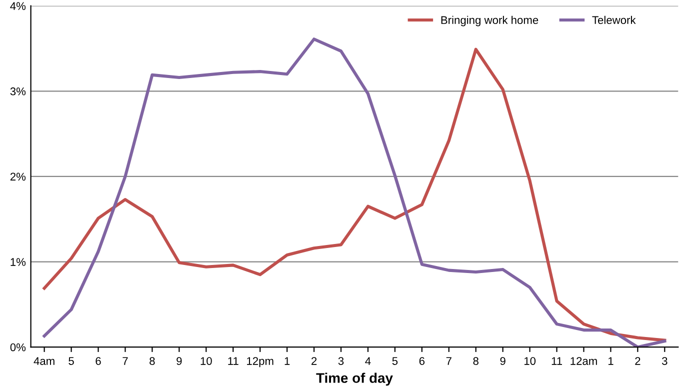 Image resolution: width=685 pixels, height=390 pixels. I want to click on y-tick-label: 4%, so click(18, 6).